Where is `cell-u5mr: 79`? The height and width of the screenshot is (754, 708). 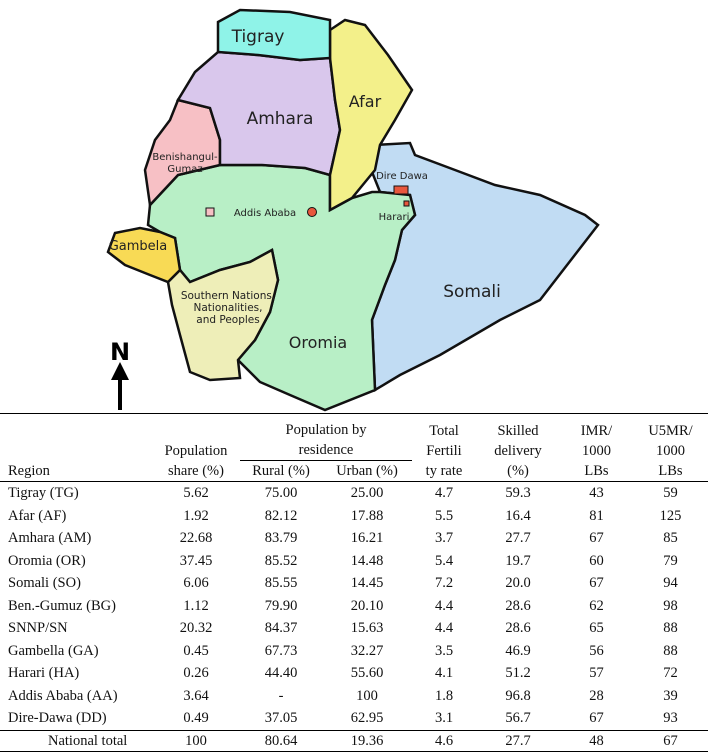
cell-u5mr: 79 is located at coordinates (670, 560).